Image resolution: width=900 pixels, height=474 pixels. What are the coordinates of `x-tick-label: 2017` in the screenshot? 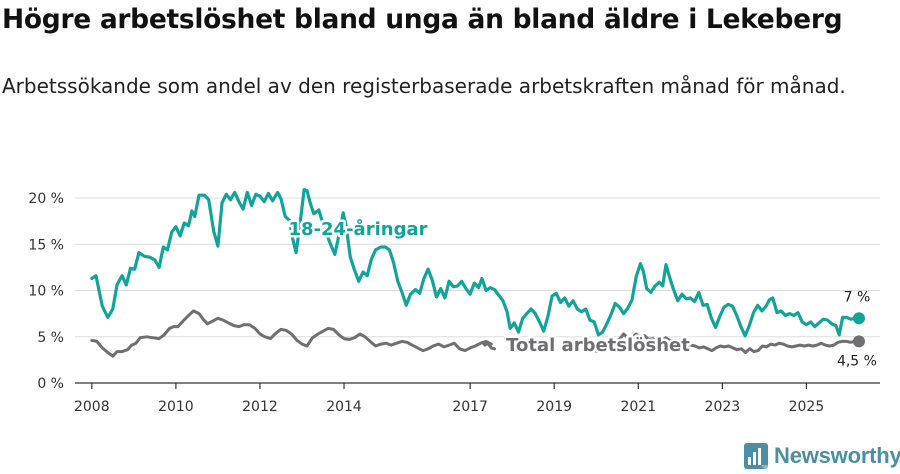 It's located at (470, 407).